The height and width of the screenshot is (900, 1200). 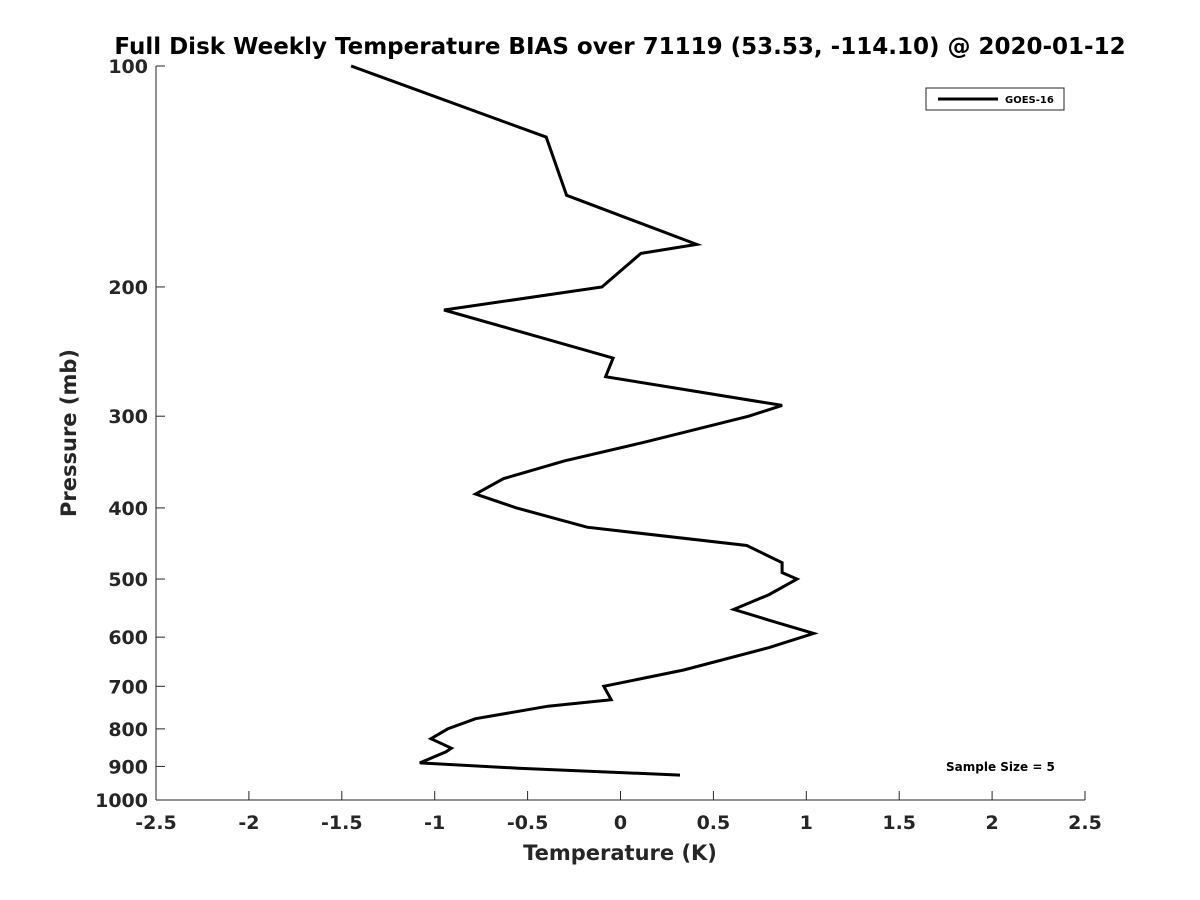 I want to click on y-tick-label: 600, so click(x=128, y=638).